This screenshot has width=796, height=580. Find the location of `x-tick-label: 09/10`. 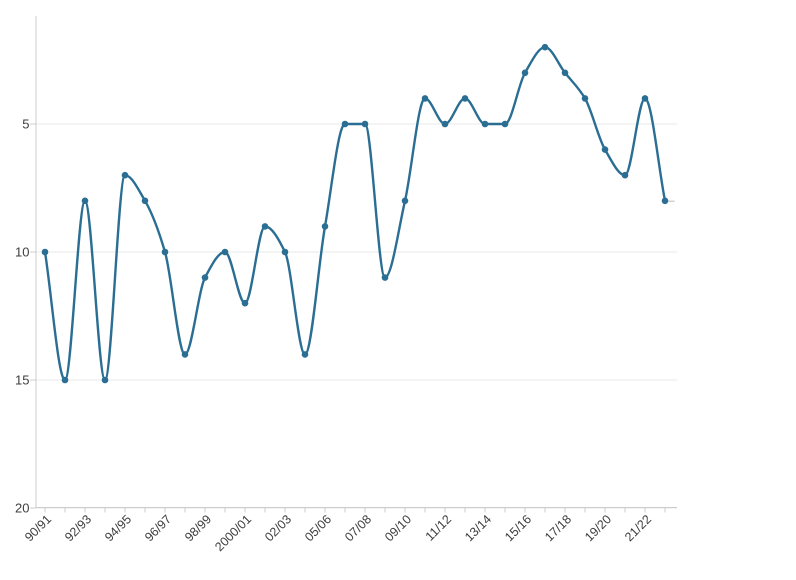

x-tick-label: 09/10 is located at coordinates (398, 528).